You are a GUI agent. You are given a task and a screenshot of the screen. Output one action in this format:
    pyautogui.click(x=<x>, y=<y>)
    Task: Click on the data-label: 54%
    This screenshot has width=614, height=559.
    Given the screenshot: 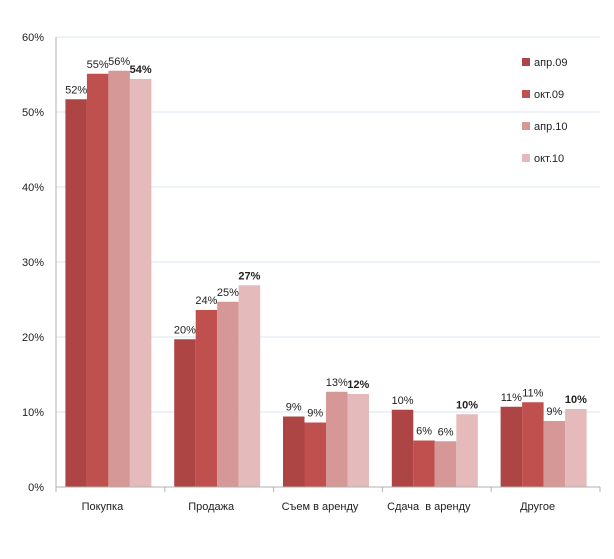 What is the action you would take?
    pyautogui.click(x=141, y=70)
    